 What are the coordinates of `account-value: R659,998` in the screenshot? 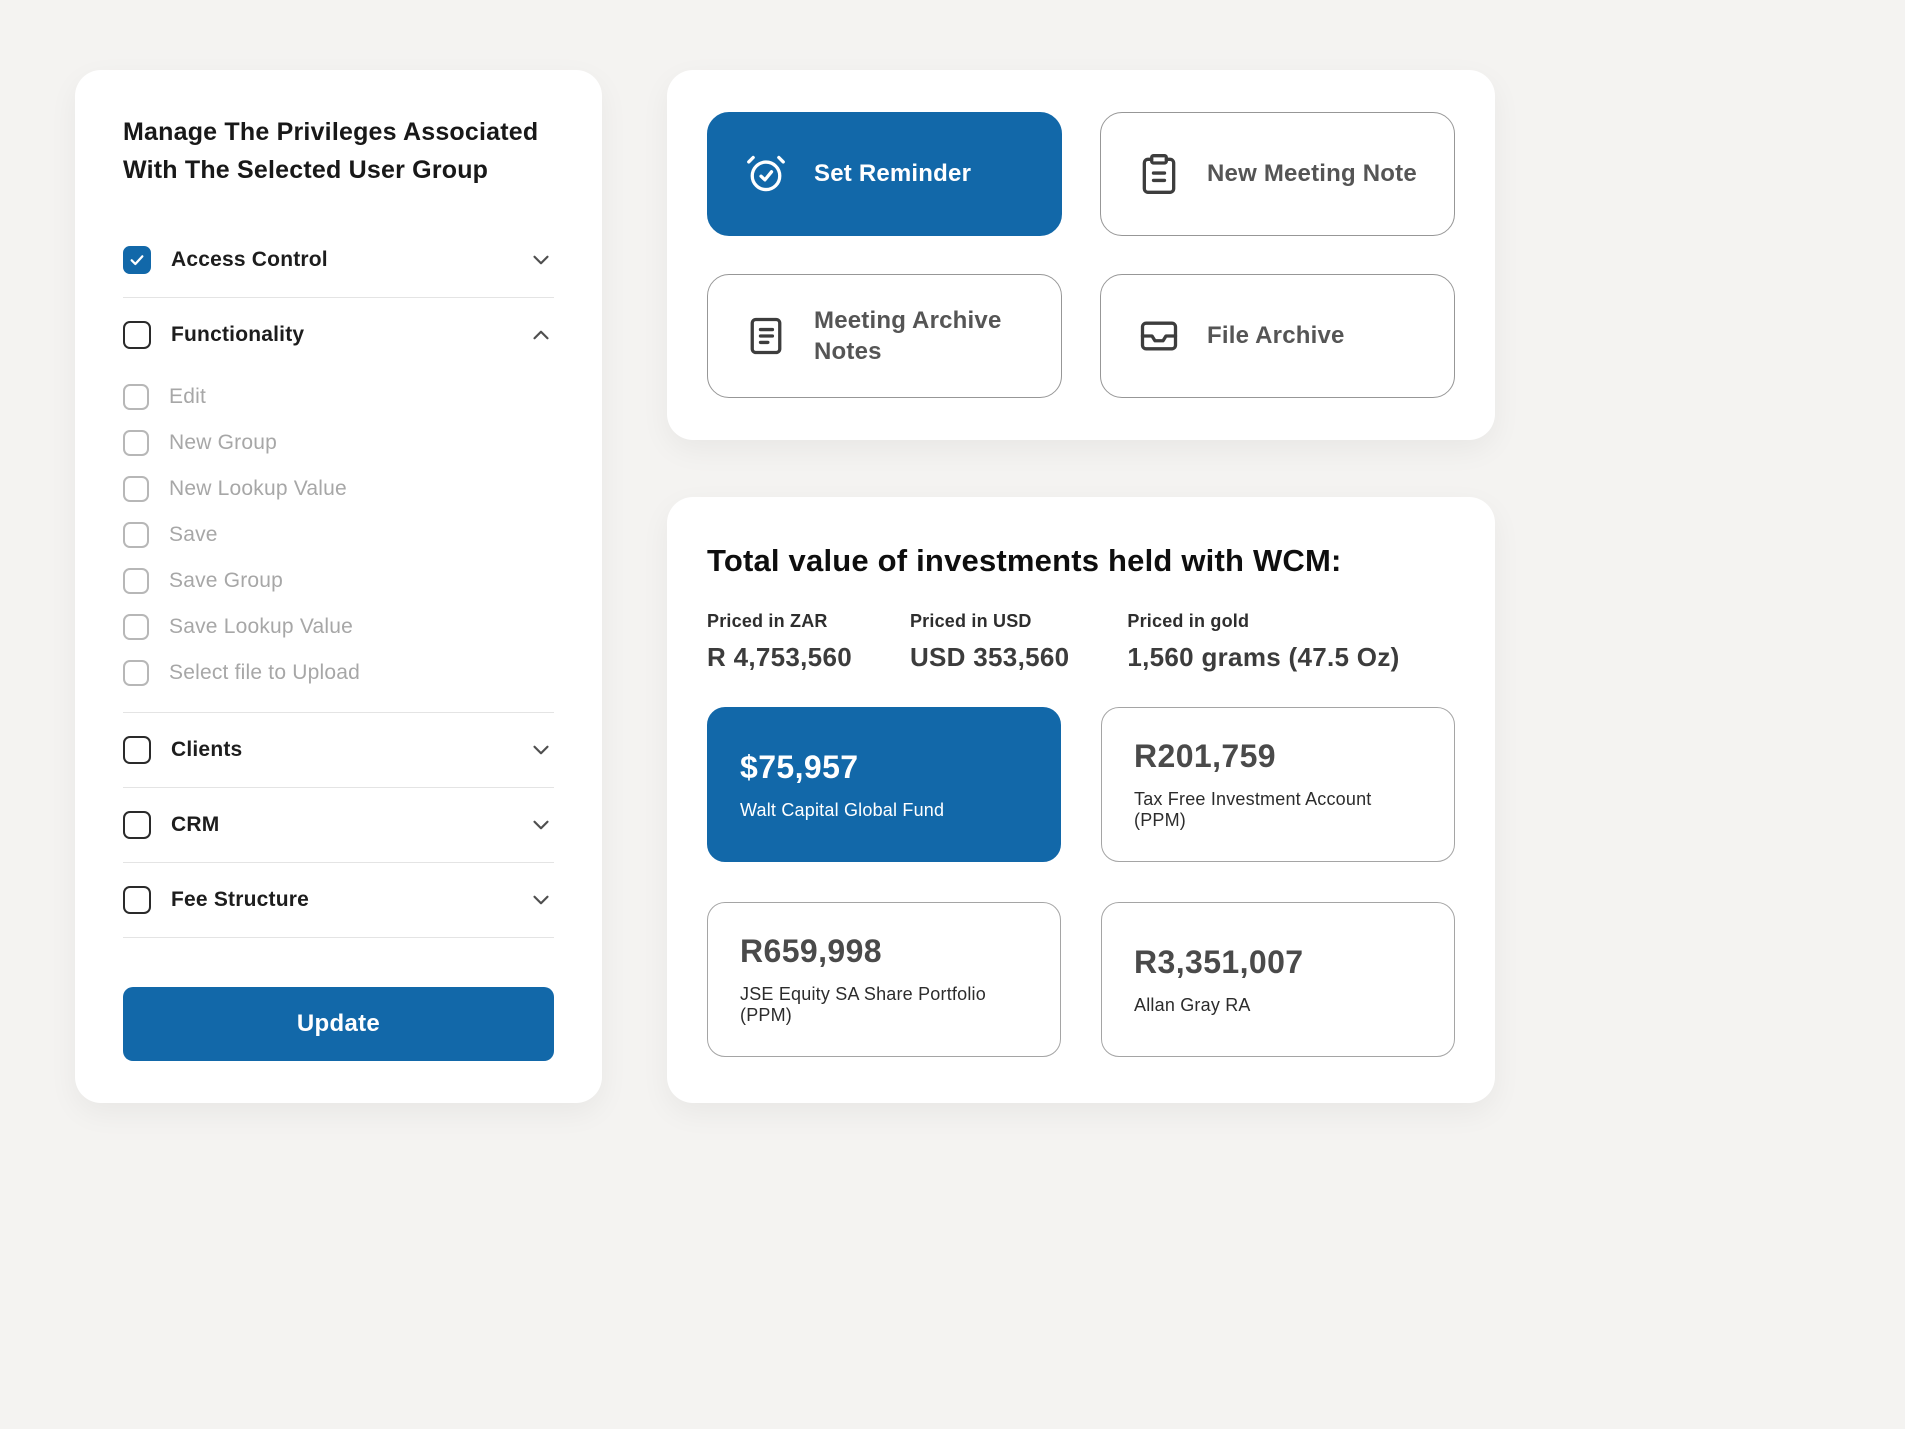 It's located at (811, 951).